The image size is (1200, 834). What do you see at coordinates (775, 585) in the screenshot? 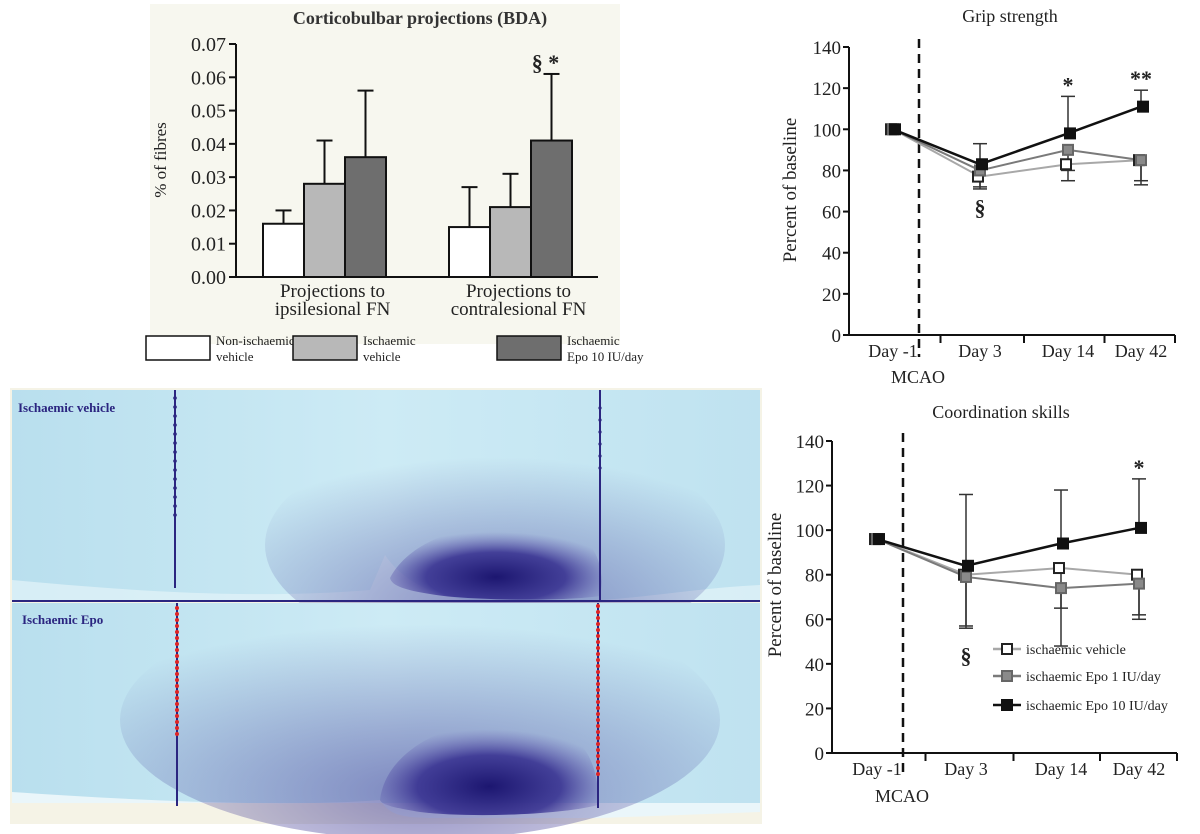
I see `coord-chart-ylabel: Percent of baseline` at bounding box center [775, 585].